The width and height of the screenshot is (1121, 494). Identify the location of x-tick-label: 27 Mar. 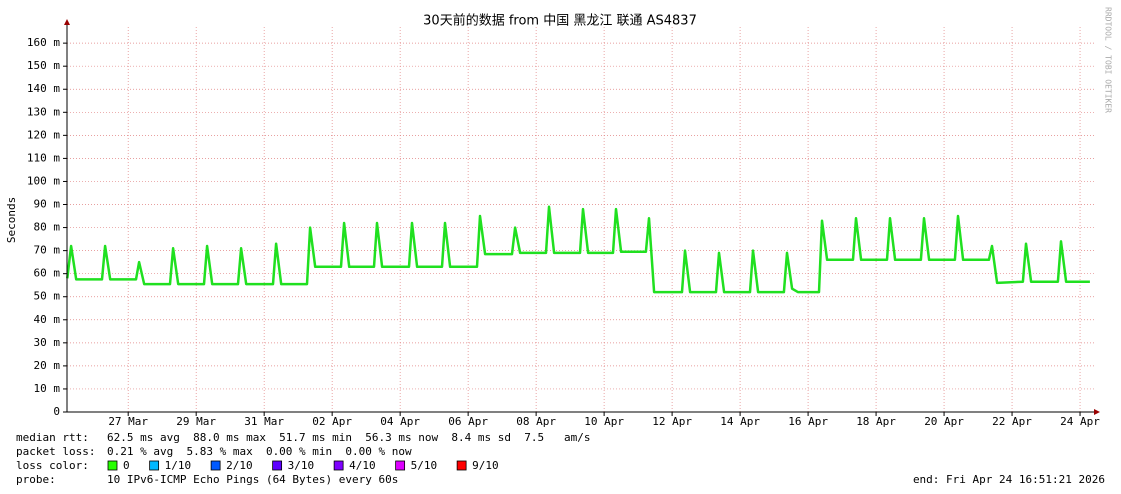
(128, 421).